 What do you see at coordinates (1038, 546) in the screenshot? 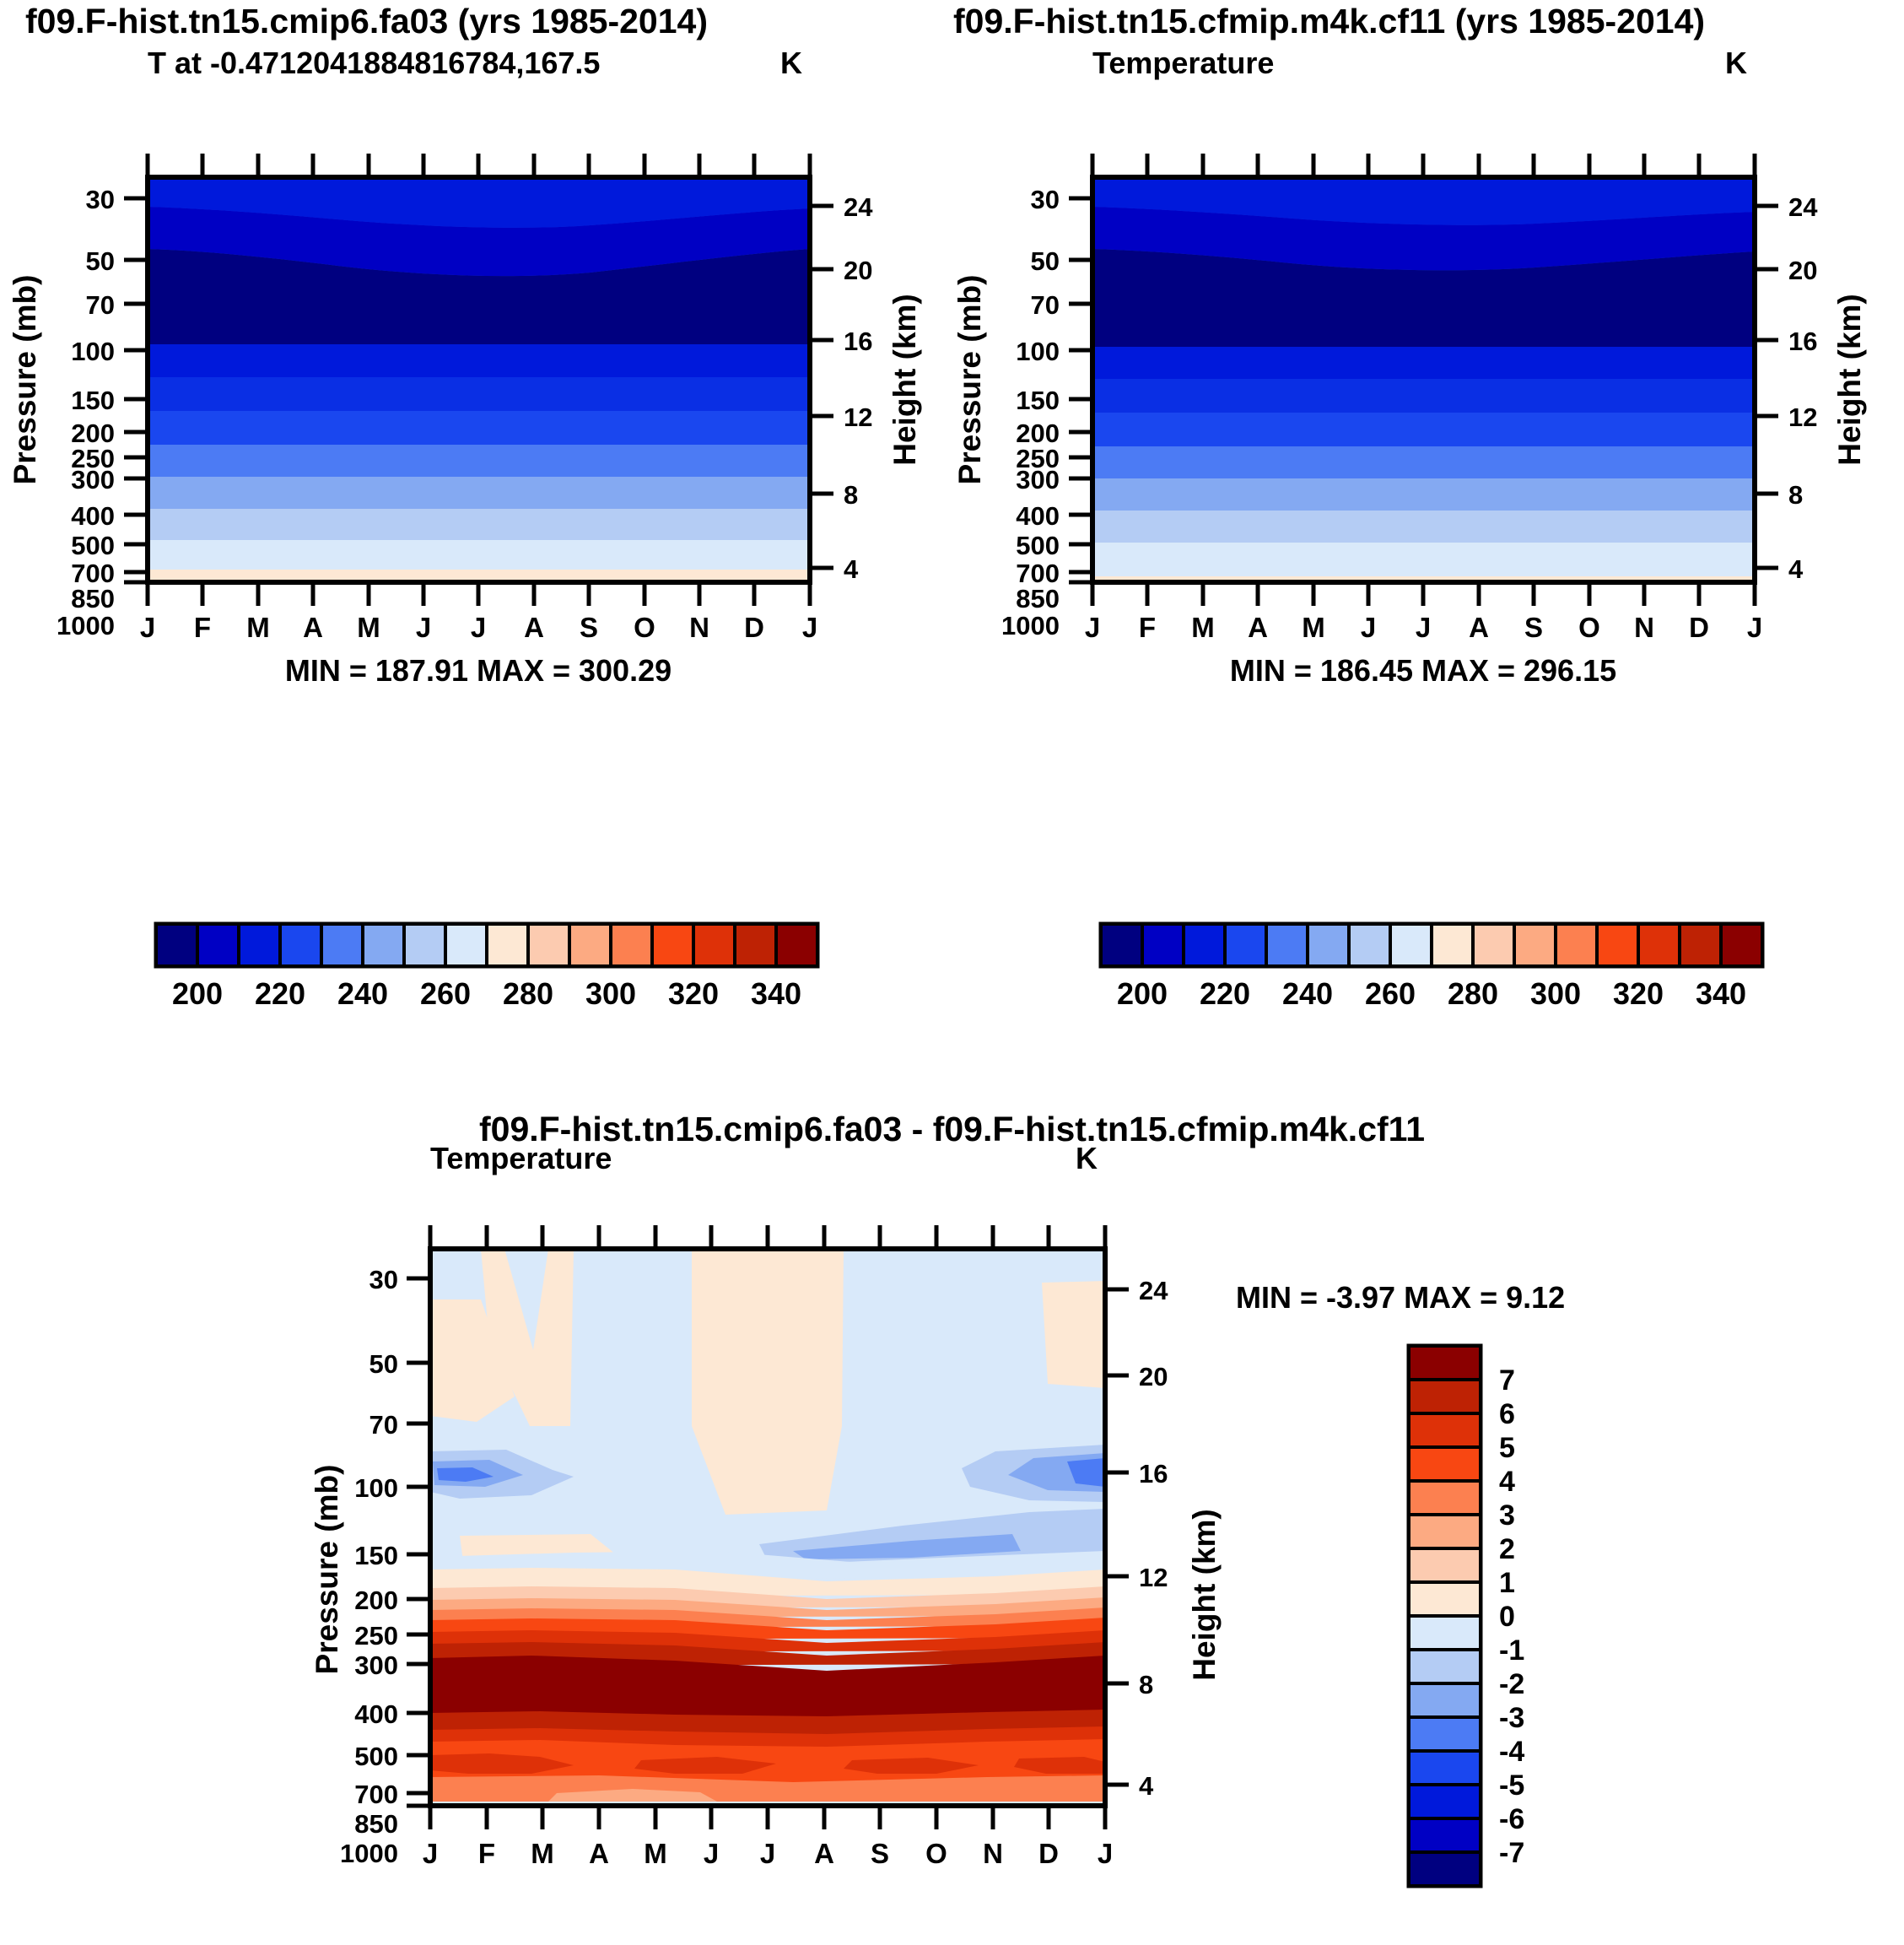
I see `svg-text: 500` at bounding box center [1038, 546].